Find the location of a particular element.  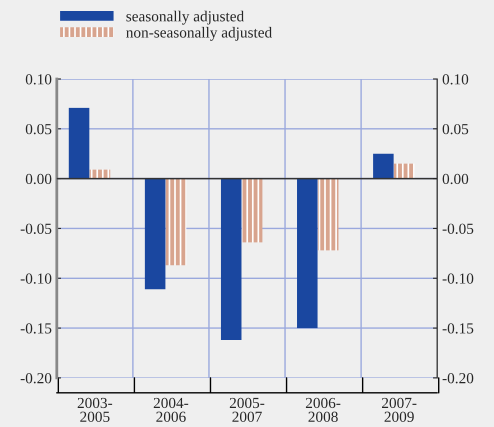

y2-tick-label: 0.05 is located at coordinates (455, 129).